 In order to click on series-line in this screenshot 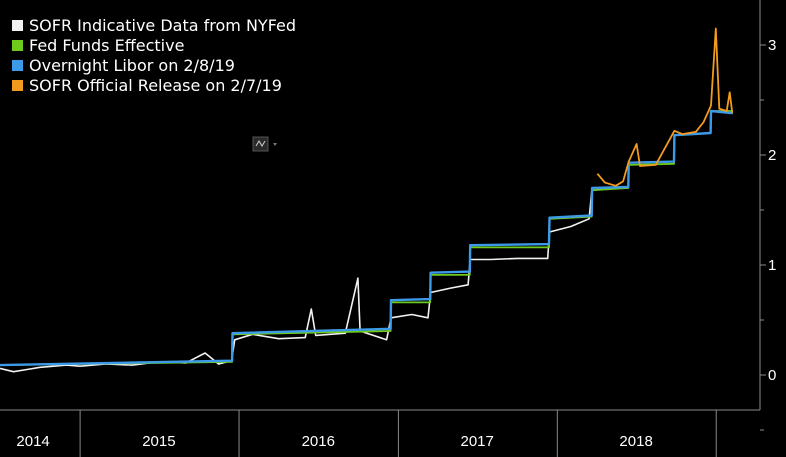, I will do `click(665, 107)`.